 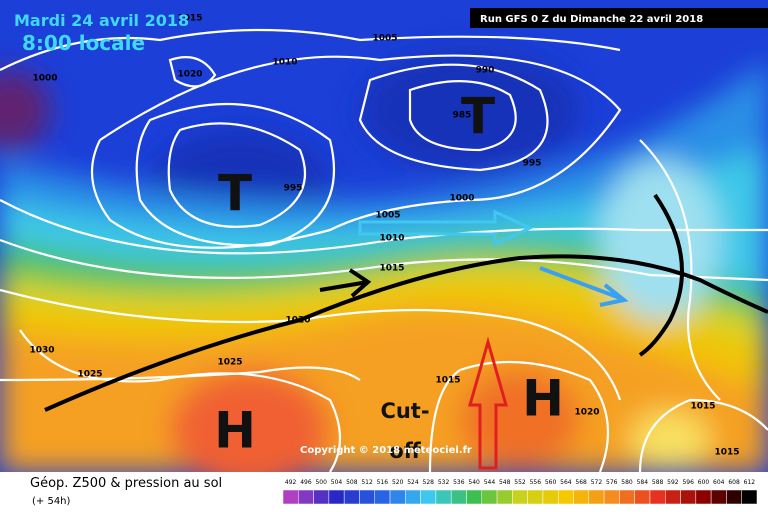 What do you see at coordinates (505, 482) in the screenshot?
I see `colorbar-tick-label: 548` at bounding box center [505, 482].